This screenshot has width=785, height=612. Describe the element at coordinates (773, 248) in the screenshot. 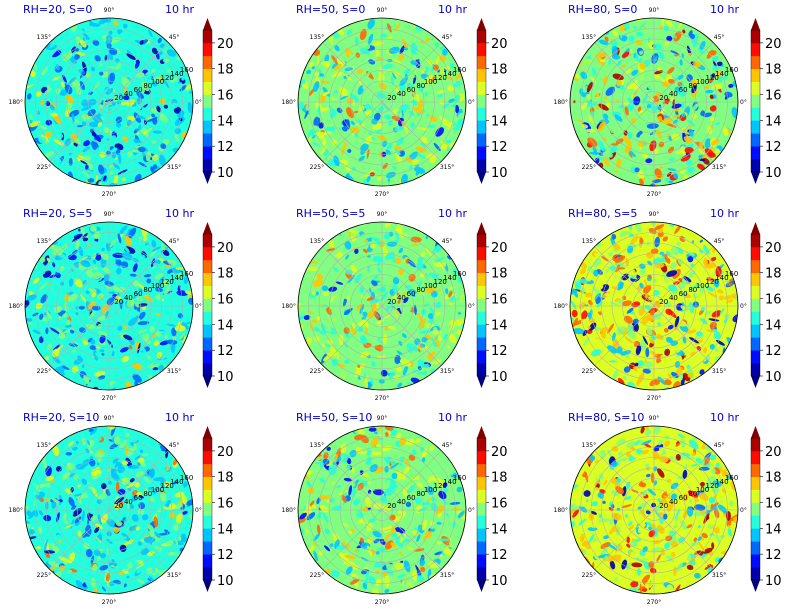

I see `colorbar-tick-label: 20` at that location.